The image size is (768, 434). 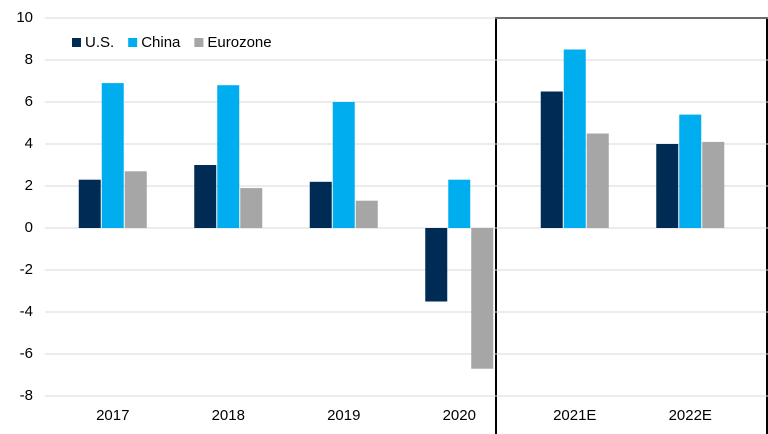 I want to click on y-tick-label: -4, so click(x=26, y=311).